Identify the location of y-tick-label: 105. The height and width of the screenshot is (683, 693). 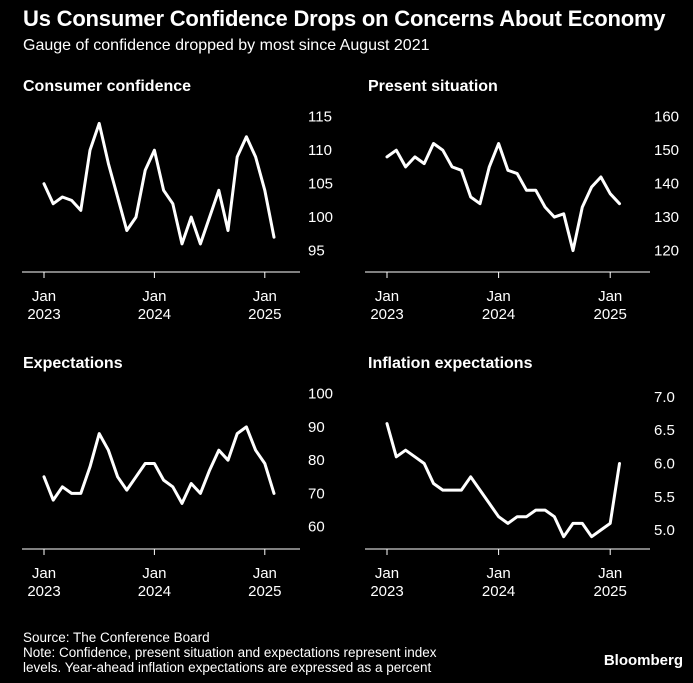
(320, 184).